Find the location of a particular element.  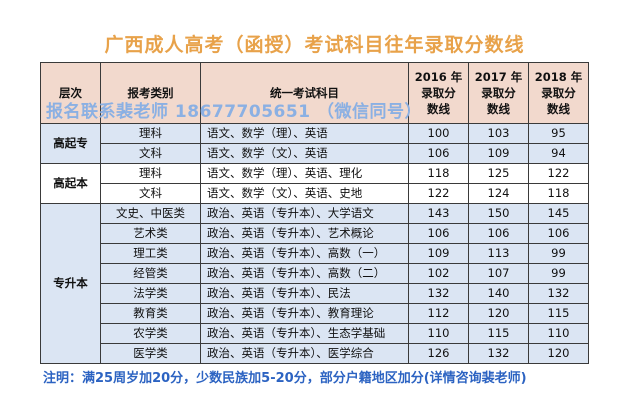

score-2018-cell: 145 is located at coordinates (558, 213).